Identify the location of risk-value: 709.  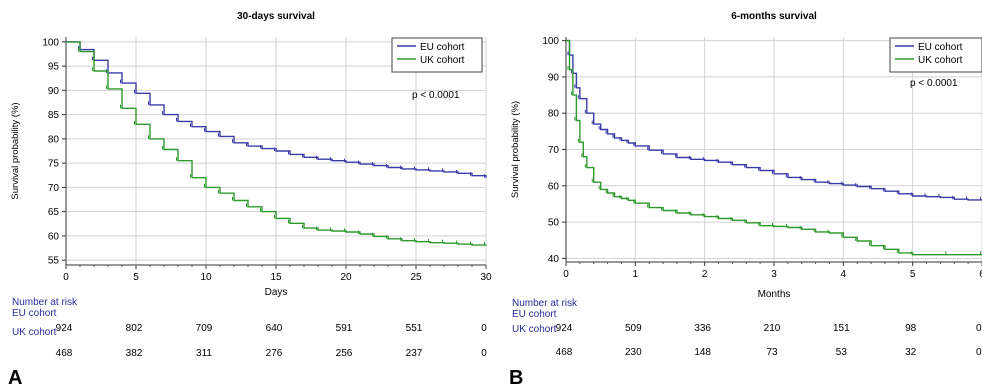
(204, 328).